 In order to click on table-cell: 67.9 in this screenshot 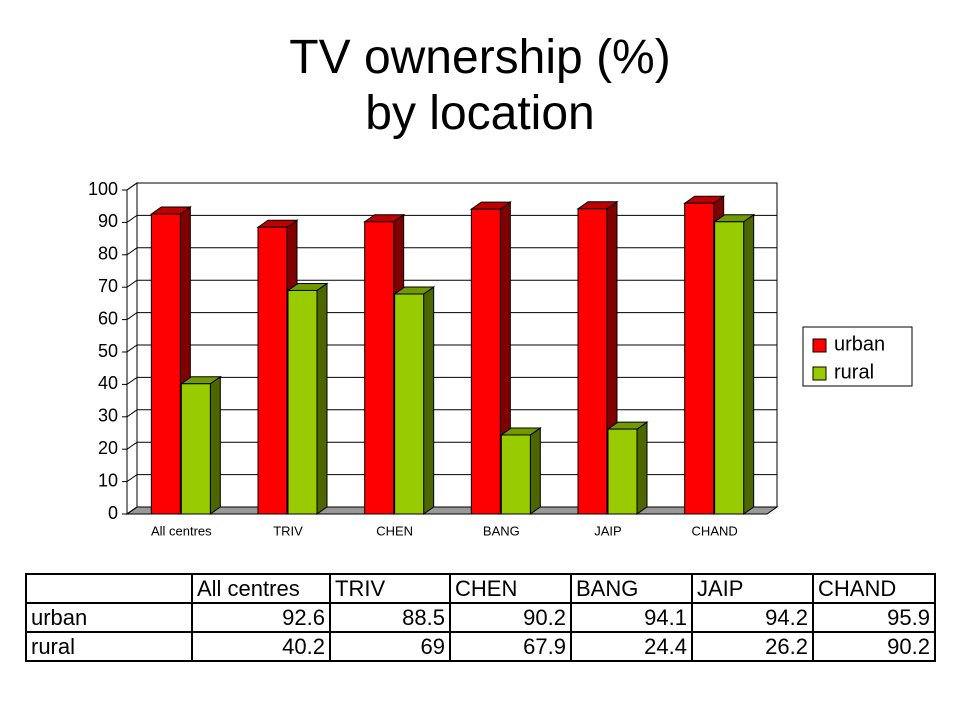, I will do `click(510, 646)`.